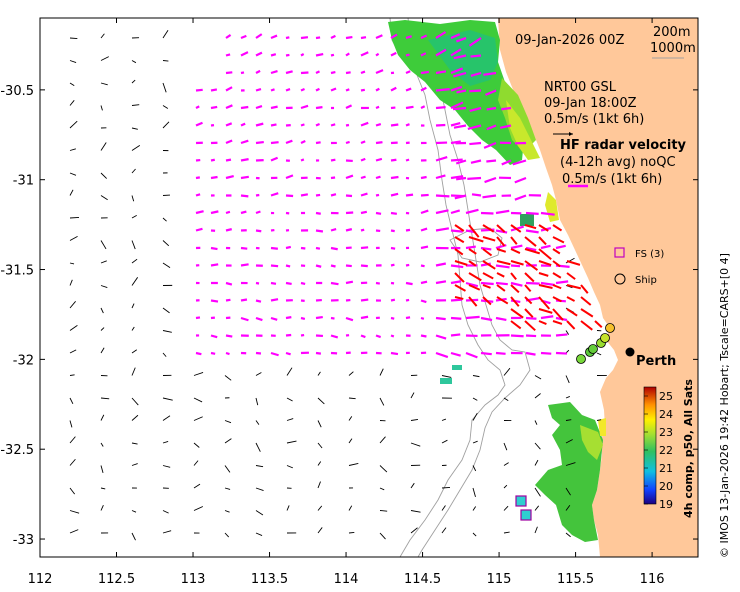 The height and width of the screenshot is (592, 740). Describe the element at coordinates (630, 352) in the screenshot. I see `perth-marker` at that location.